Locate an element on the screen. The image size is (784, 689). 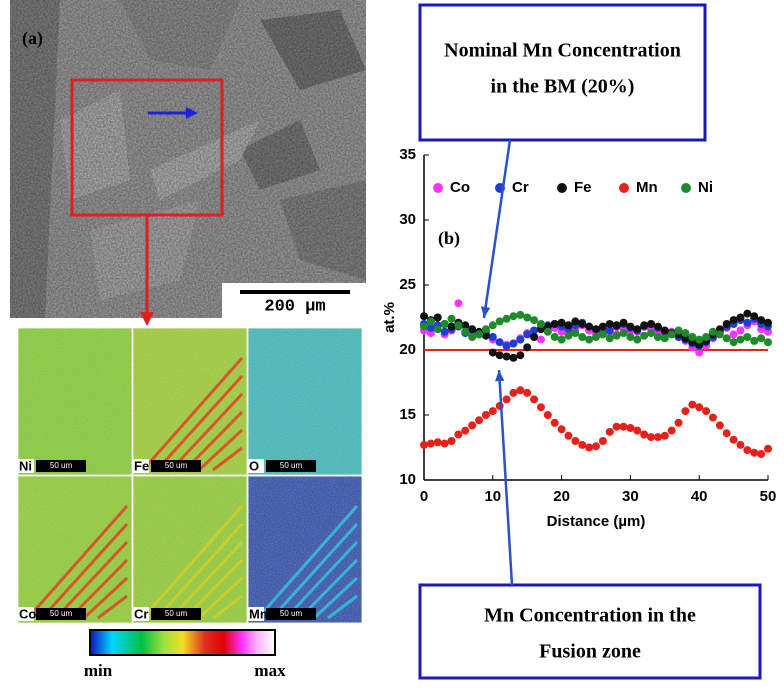
scale-bar-label: 200 µm is located at coordinates (294, 306).